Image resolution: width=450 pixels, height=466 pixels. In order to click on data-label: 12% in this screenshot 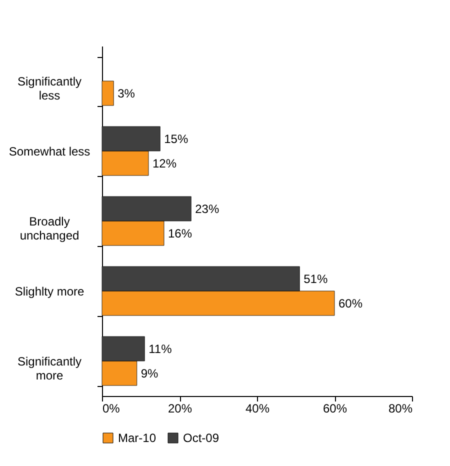, I will do `click(164, 163)`.